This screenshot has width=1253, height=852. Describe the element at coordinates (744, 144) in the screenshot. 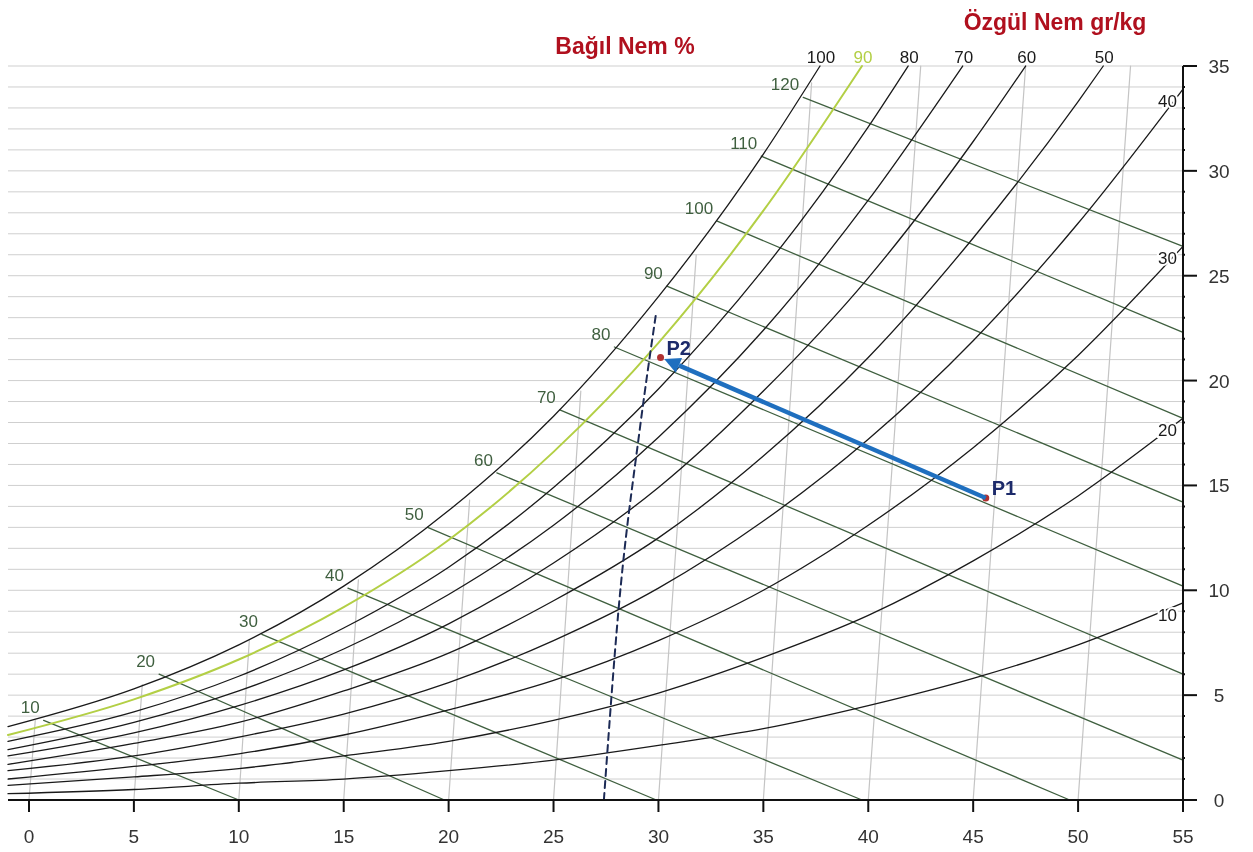

I see `series-label: 110` at that location.